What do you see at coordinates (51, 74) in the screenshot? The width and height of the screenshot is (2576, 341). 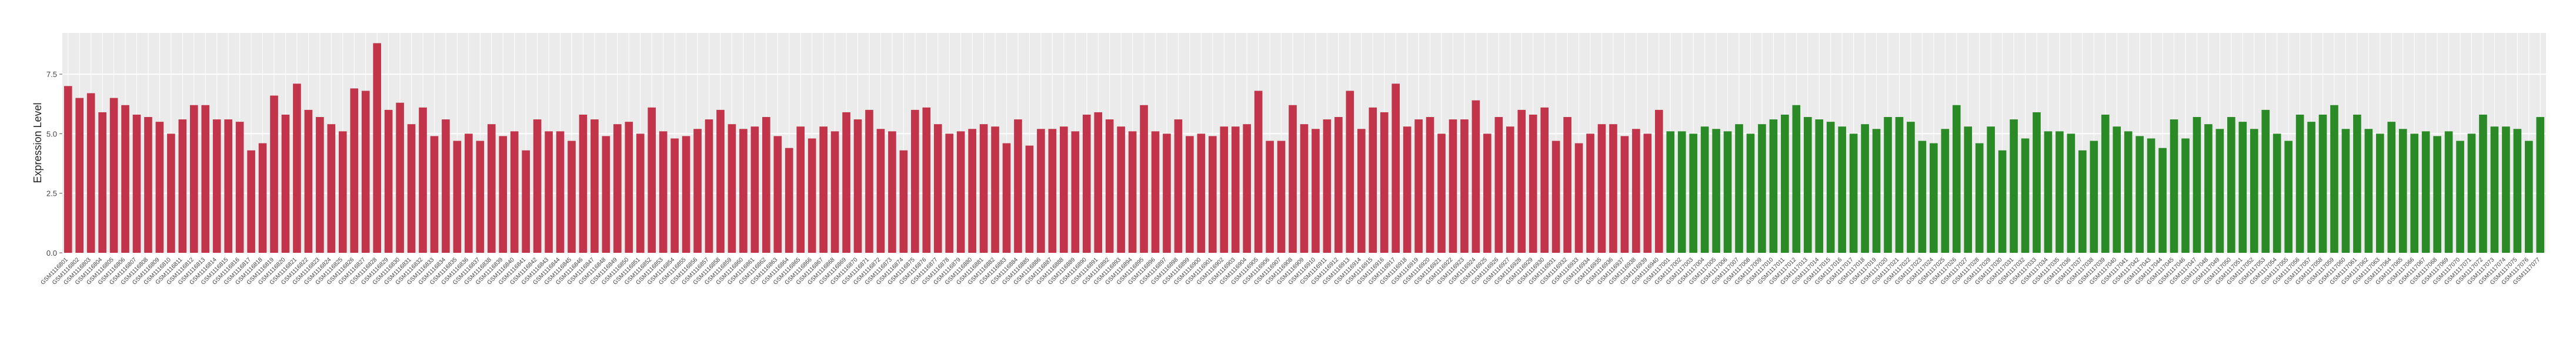 I see `y-tick-label: 7.5` at bounding box center [51, 74].